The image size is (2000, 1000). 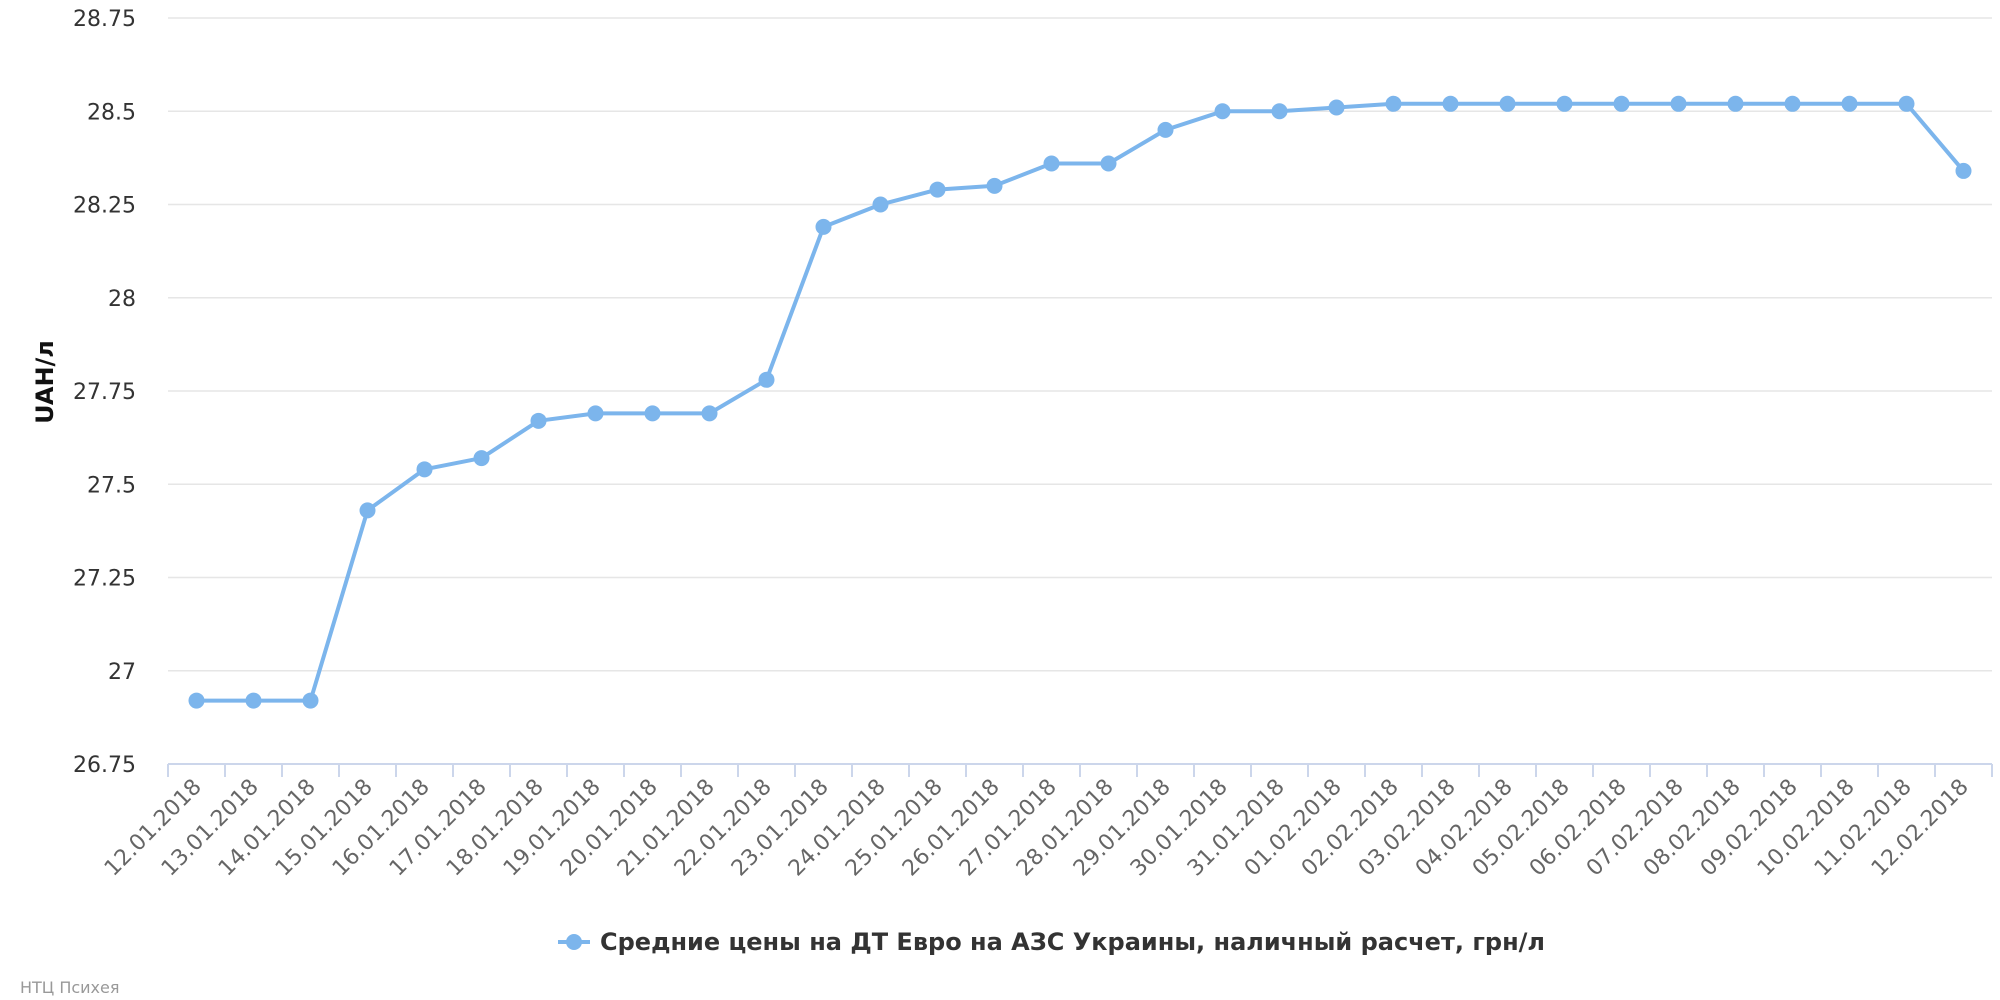 I want to click on y-tick-label: 27.5, so click(x=111, y=485).